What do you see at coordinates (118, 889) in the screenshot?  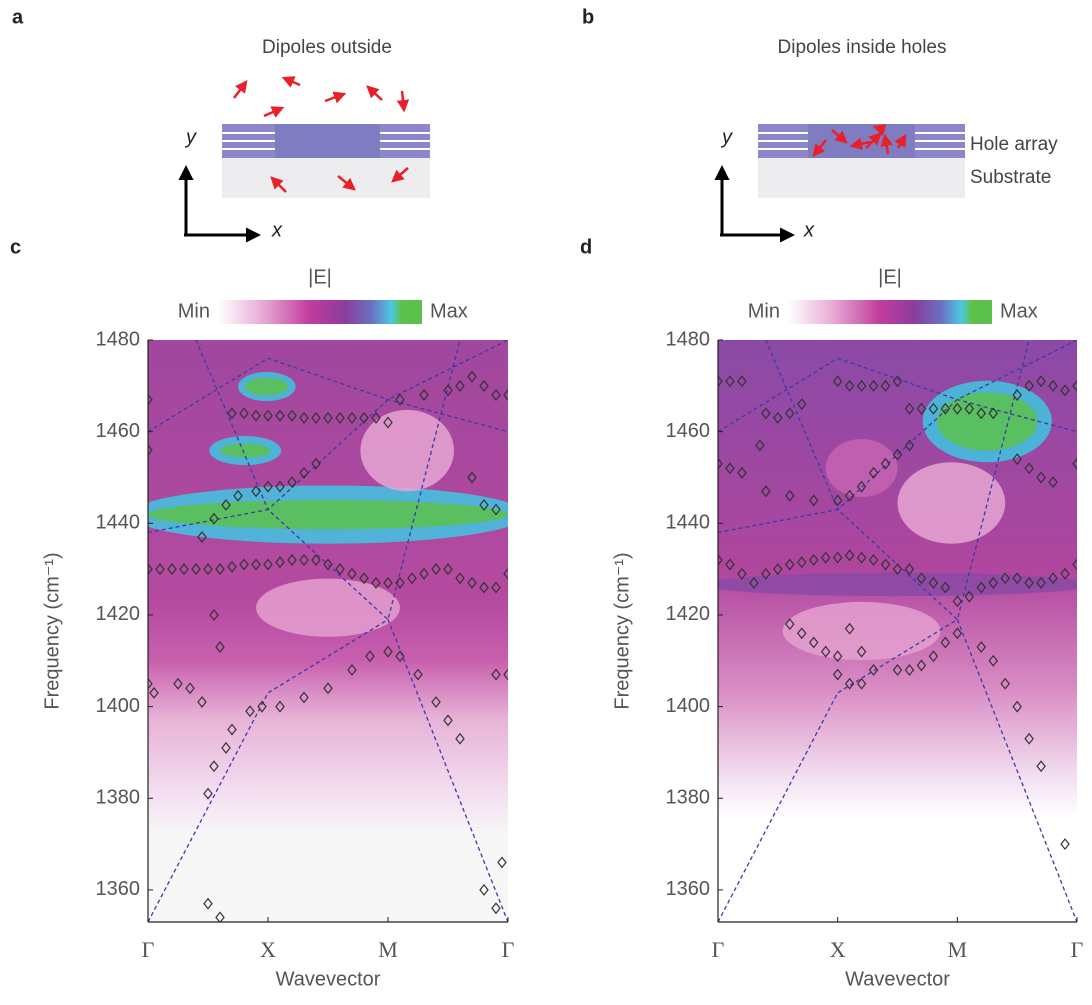 I see `y-tick-label: 1360` at bounding box center [118, 889].